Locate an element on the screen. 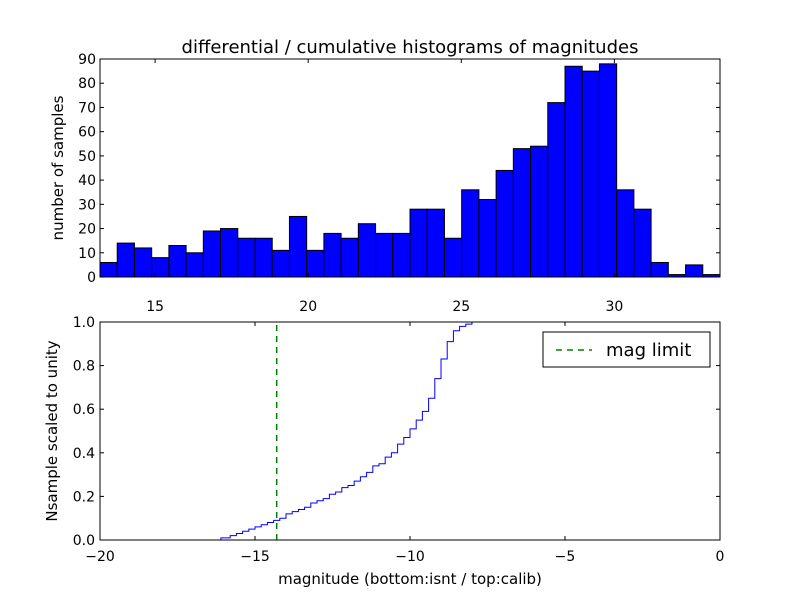 Image resolution: width=800 pixels, height=600 pixels. y-tick-label: 0.0 is located at coordinates (84, 541).